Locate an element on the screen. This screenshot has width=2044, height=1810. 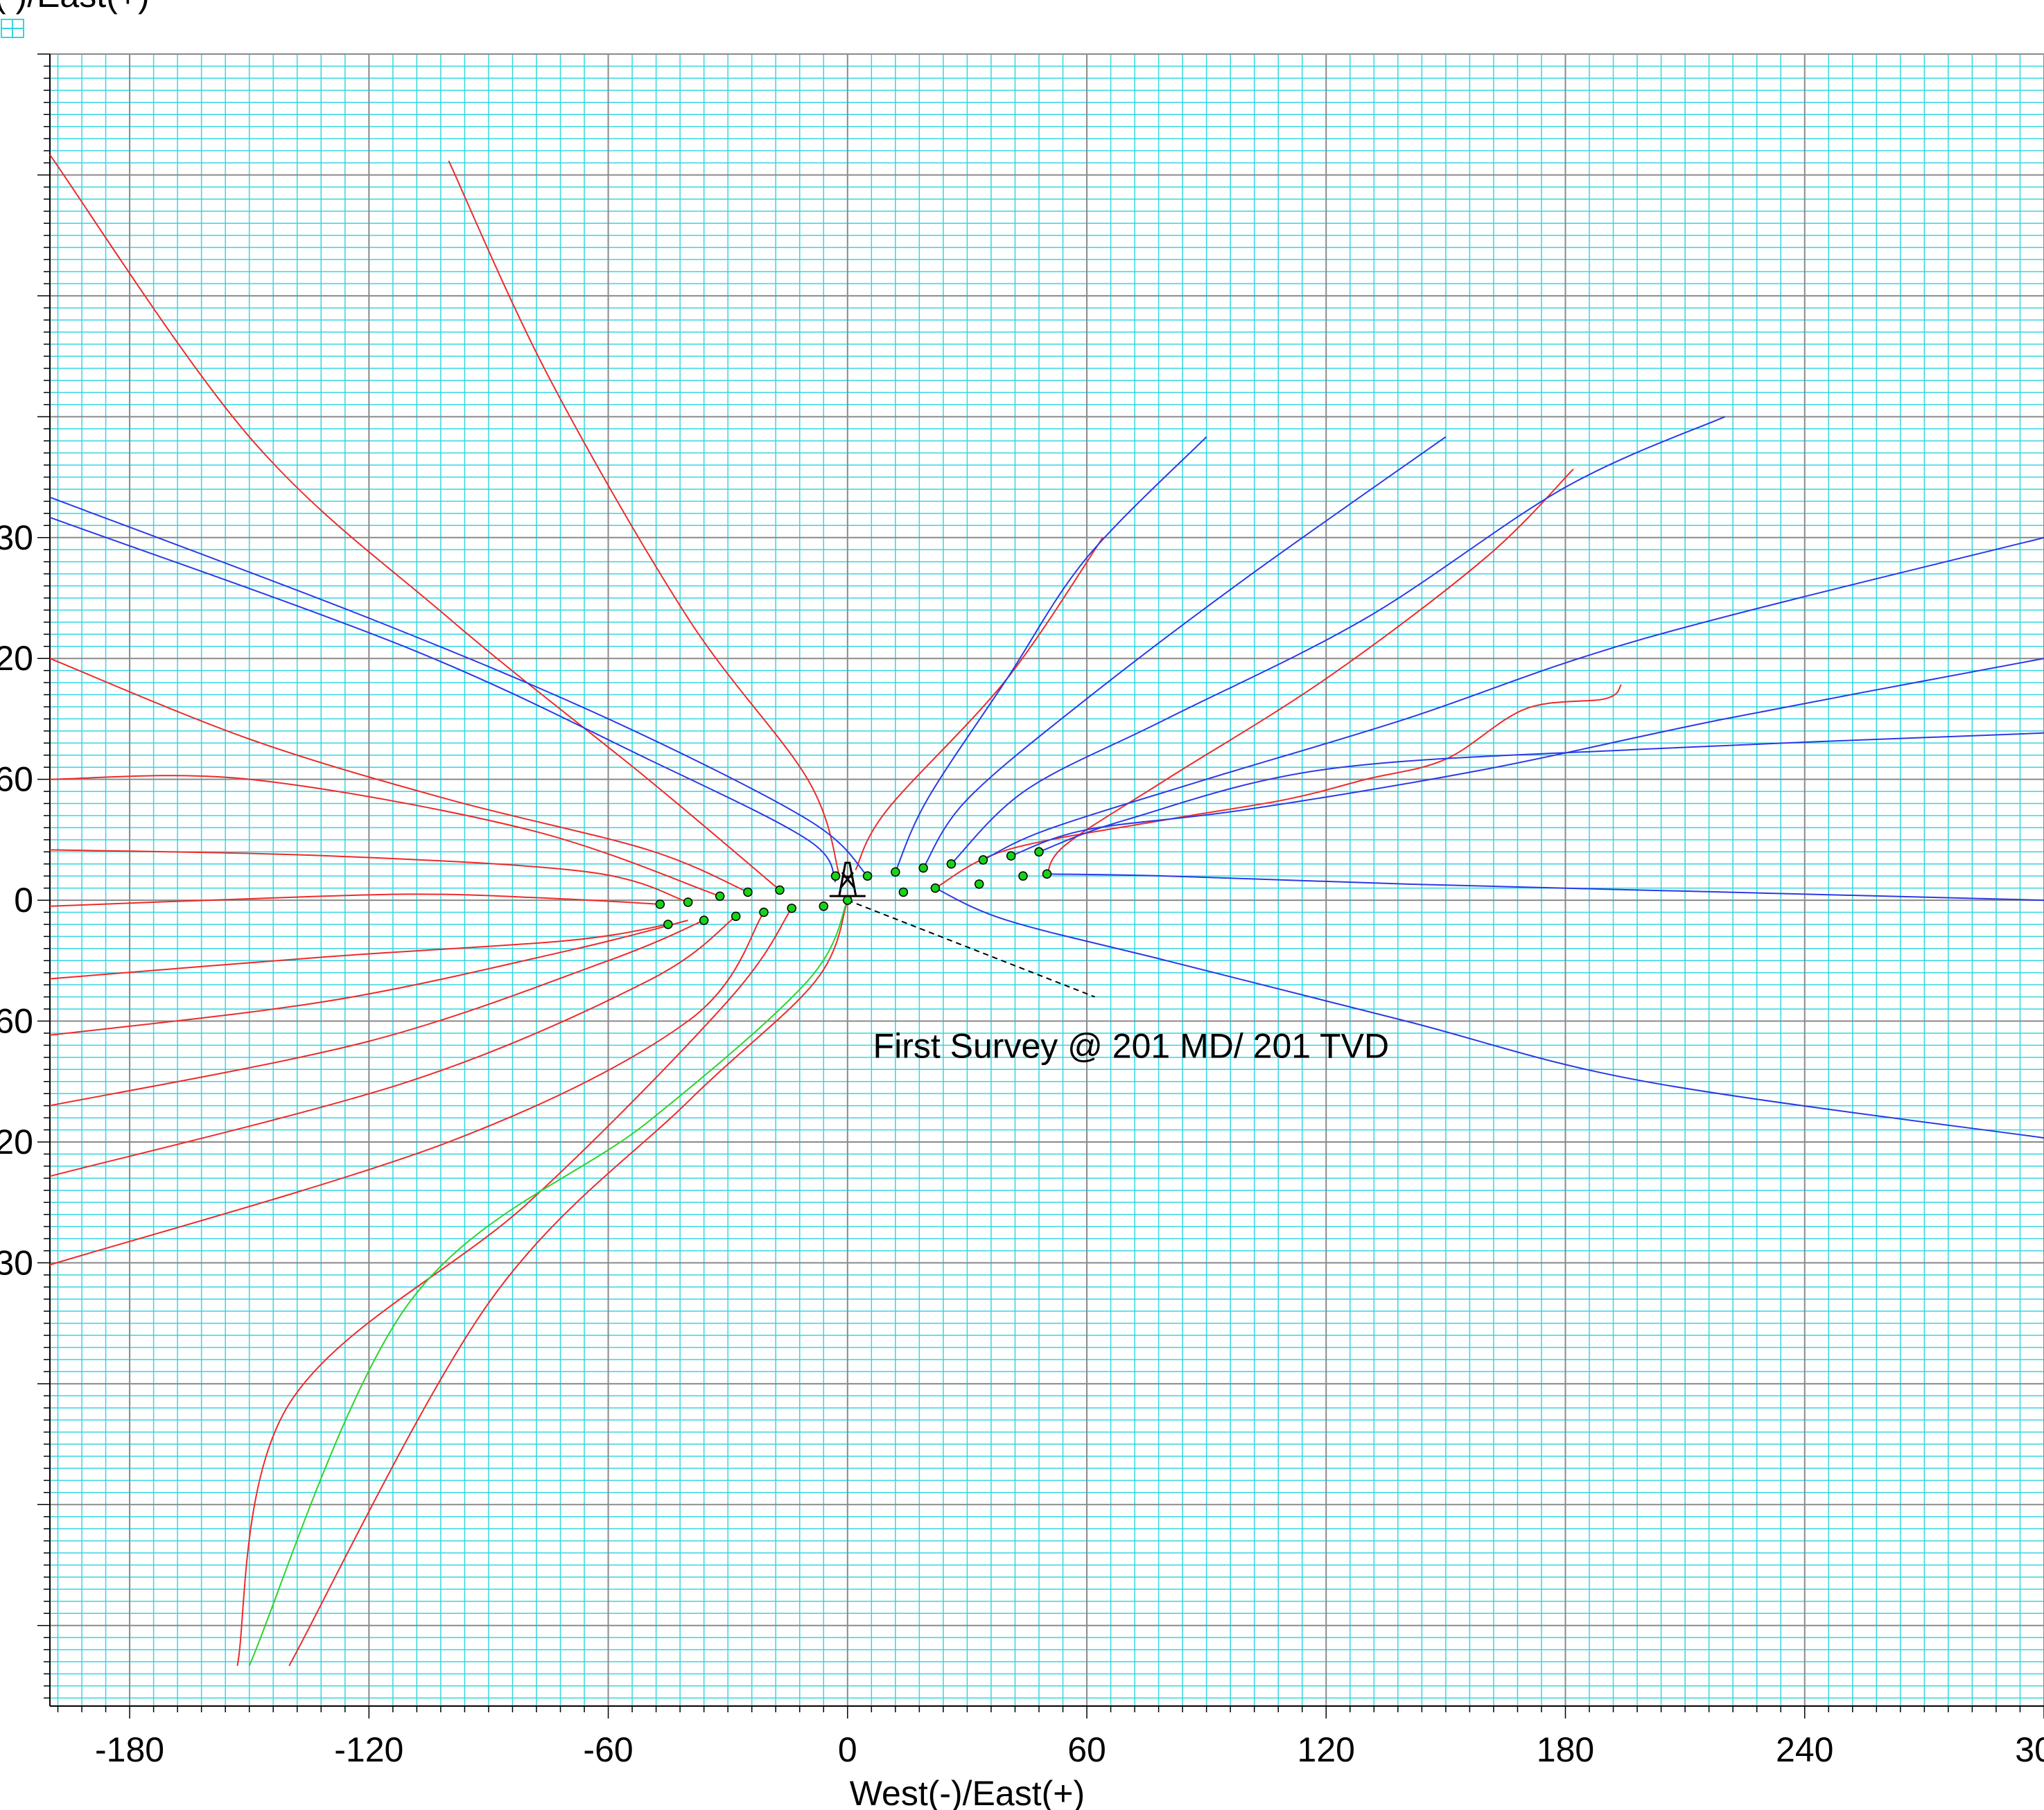
x-tick-label: 240 is located at coordinates (1804, 1749).